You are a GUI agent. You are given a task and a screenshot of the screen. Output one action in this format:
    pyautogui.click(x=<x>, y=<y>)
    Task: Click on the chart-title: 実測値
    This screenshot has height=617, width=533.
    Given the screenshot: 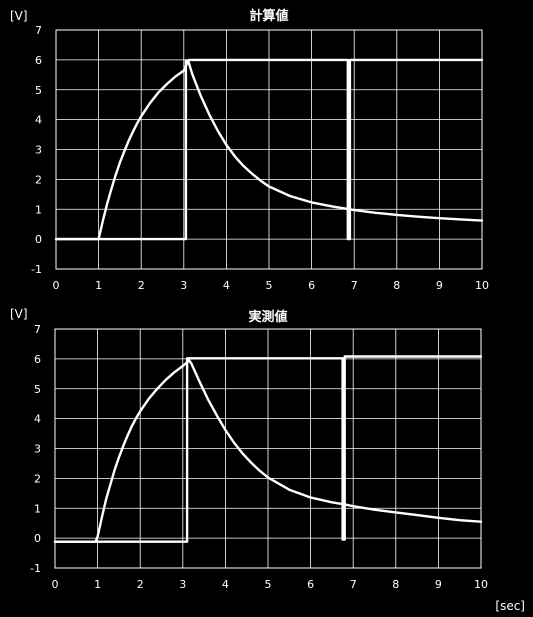 What is the action you would take?
    pyautogui.click(x=267, y=317)
    